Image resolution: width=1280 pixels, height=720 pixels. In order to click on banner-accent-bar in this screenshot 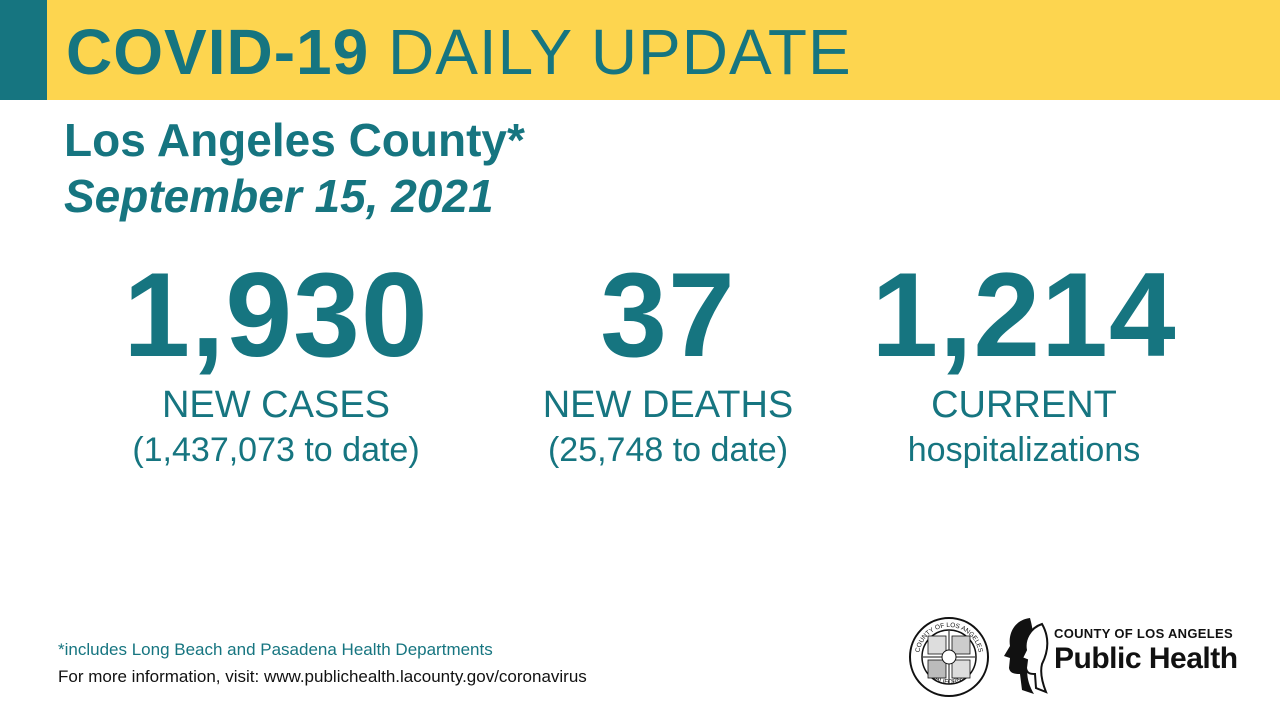, I will do `click(23, 50)`.